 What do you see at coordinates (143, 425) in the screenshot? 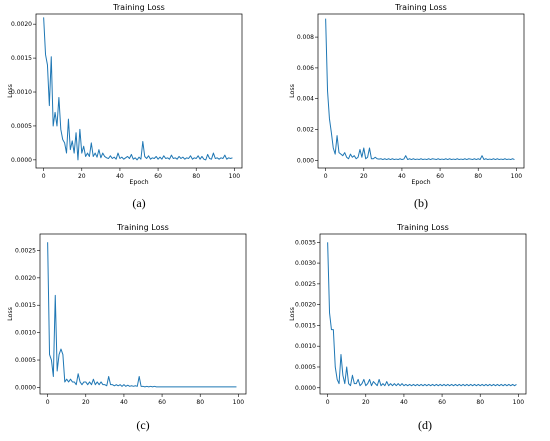
I see `panel-caption: (c)` at bounding box center [143, 425].